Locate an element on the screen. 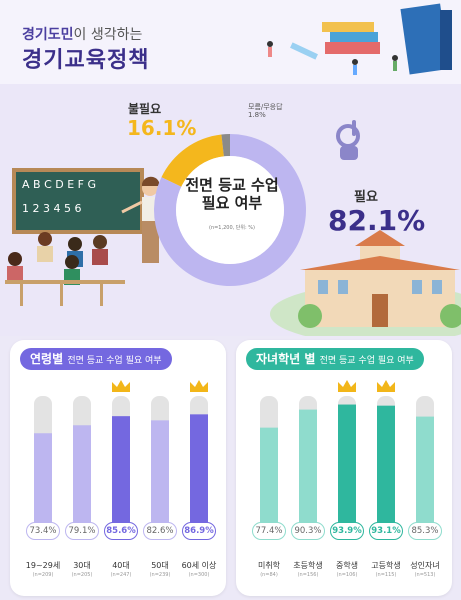 The width and height of the screenshot is (461, 600). grade-category-label: 고등학생 is located at coordinates (386, 565).